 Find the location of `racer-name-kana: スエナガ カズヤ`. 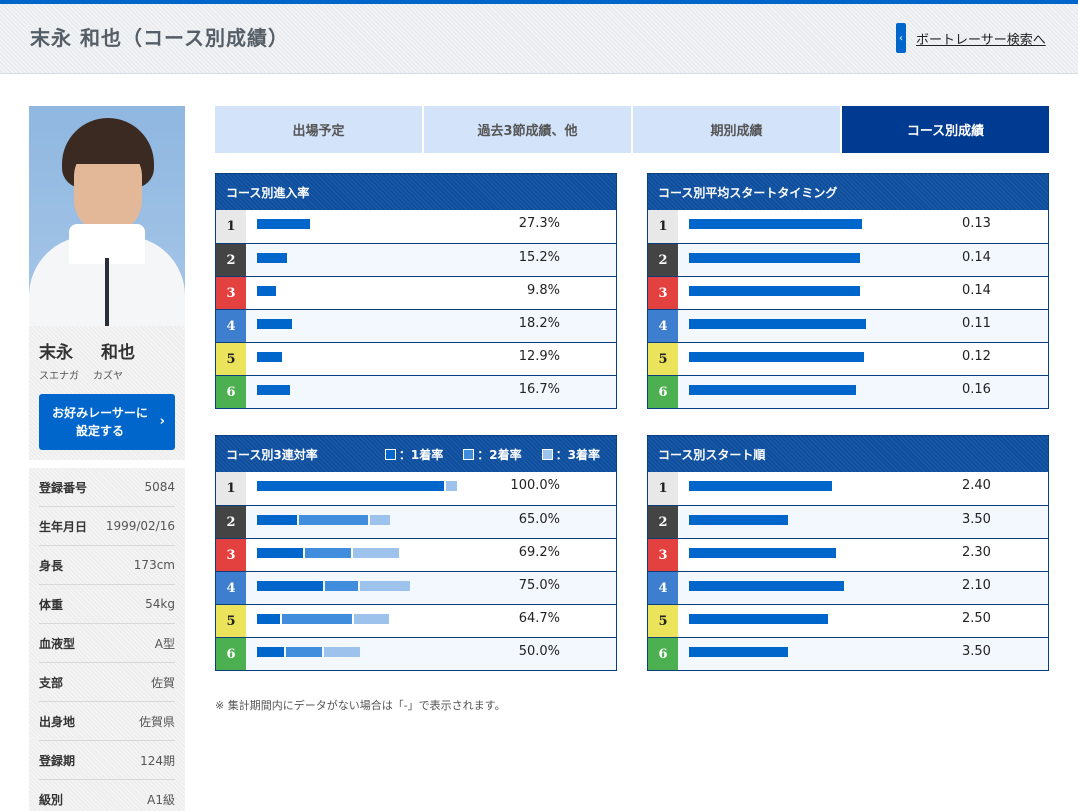

racer-name-kana: スエナガ カズヤ is located at coordinates (107, 374).